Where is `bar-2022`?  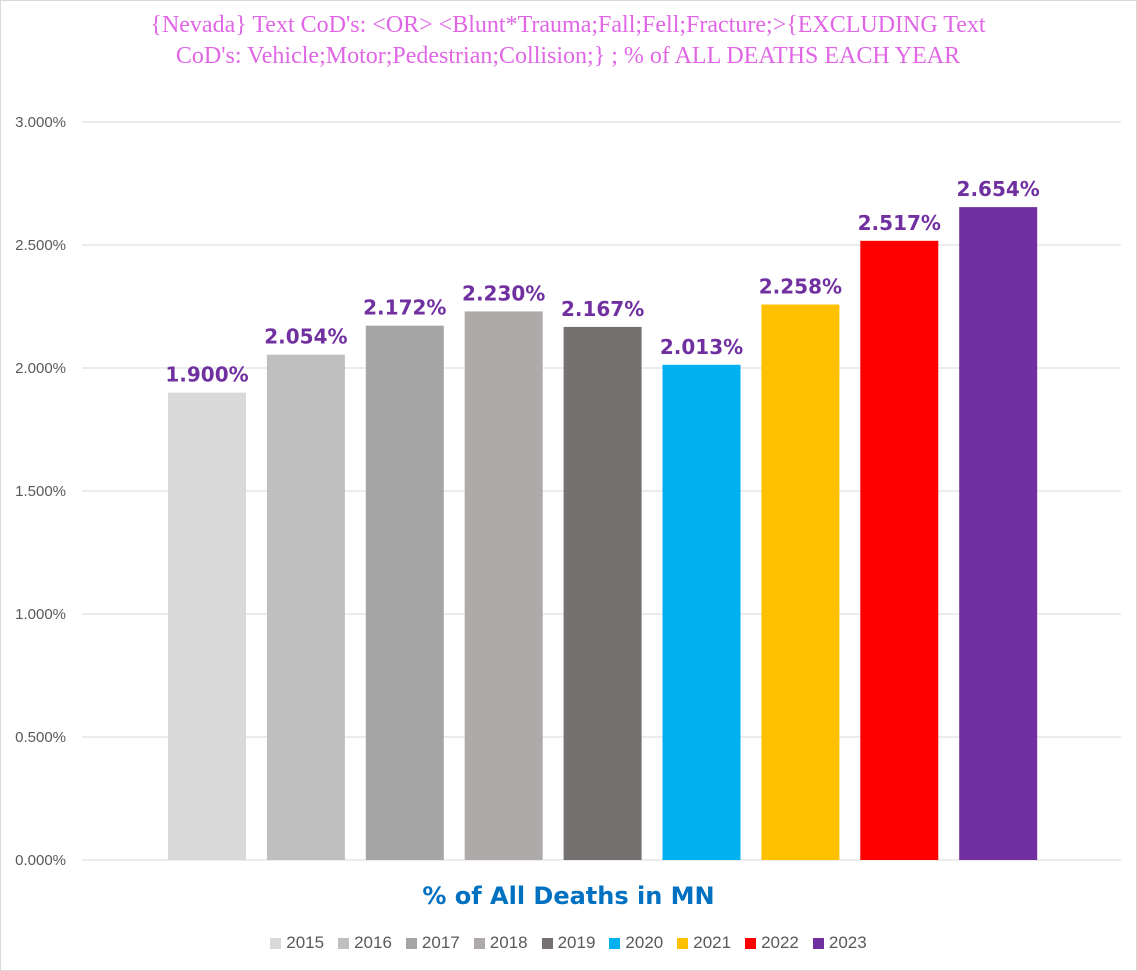 bar-2022 is located at coordinates (899, 550).